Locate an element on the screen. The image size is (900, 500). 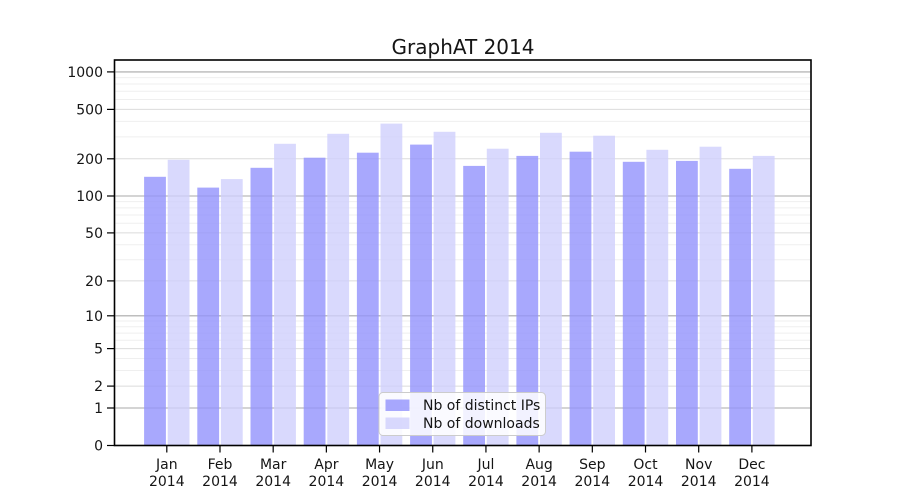
x-tick-label-jul: Jul is located at coordinates (485, 465).